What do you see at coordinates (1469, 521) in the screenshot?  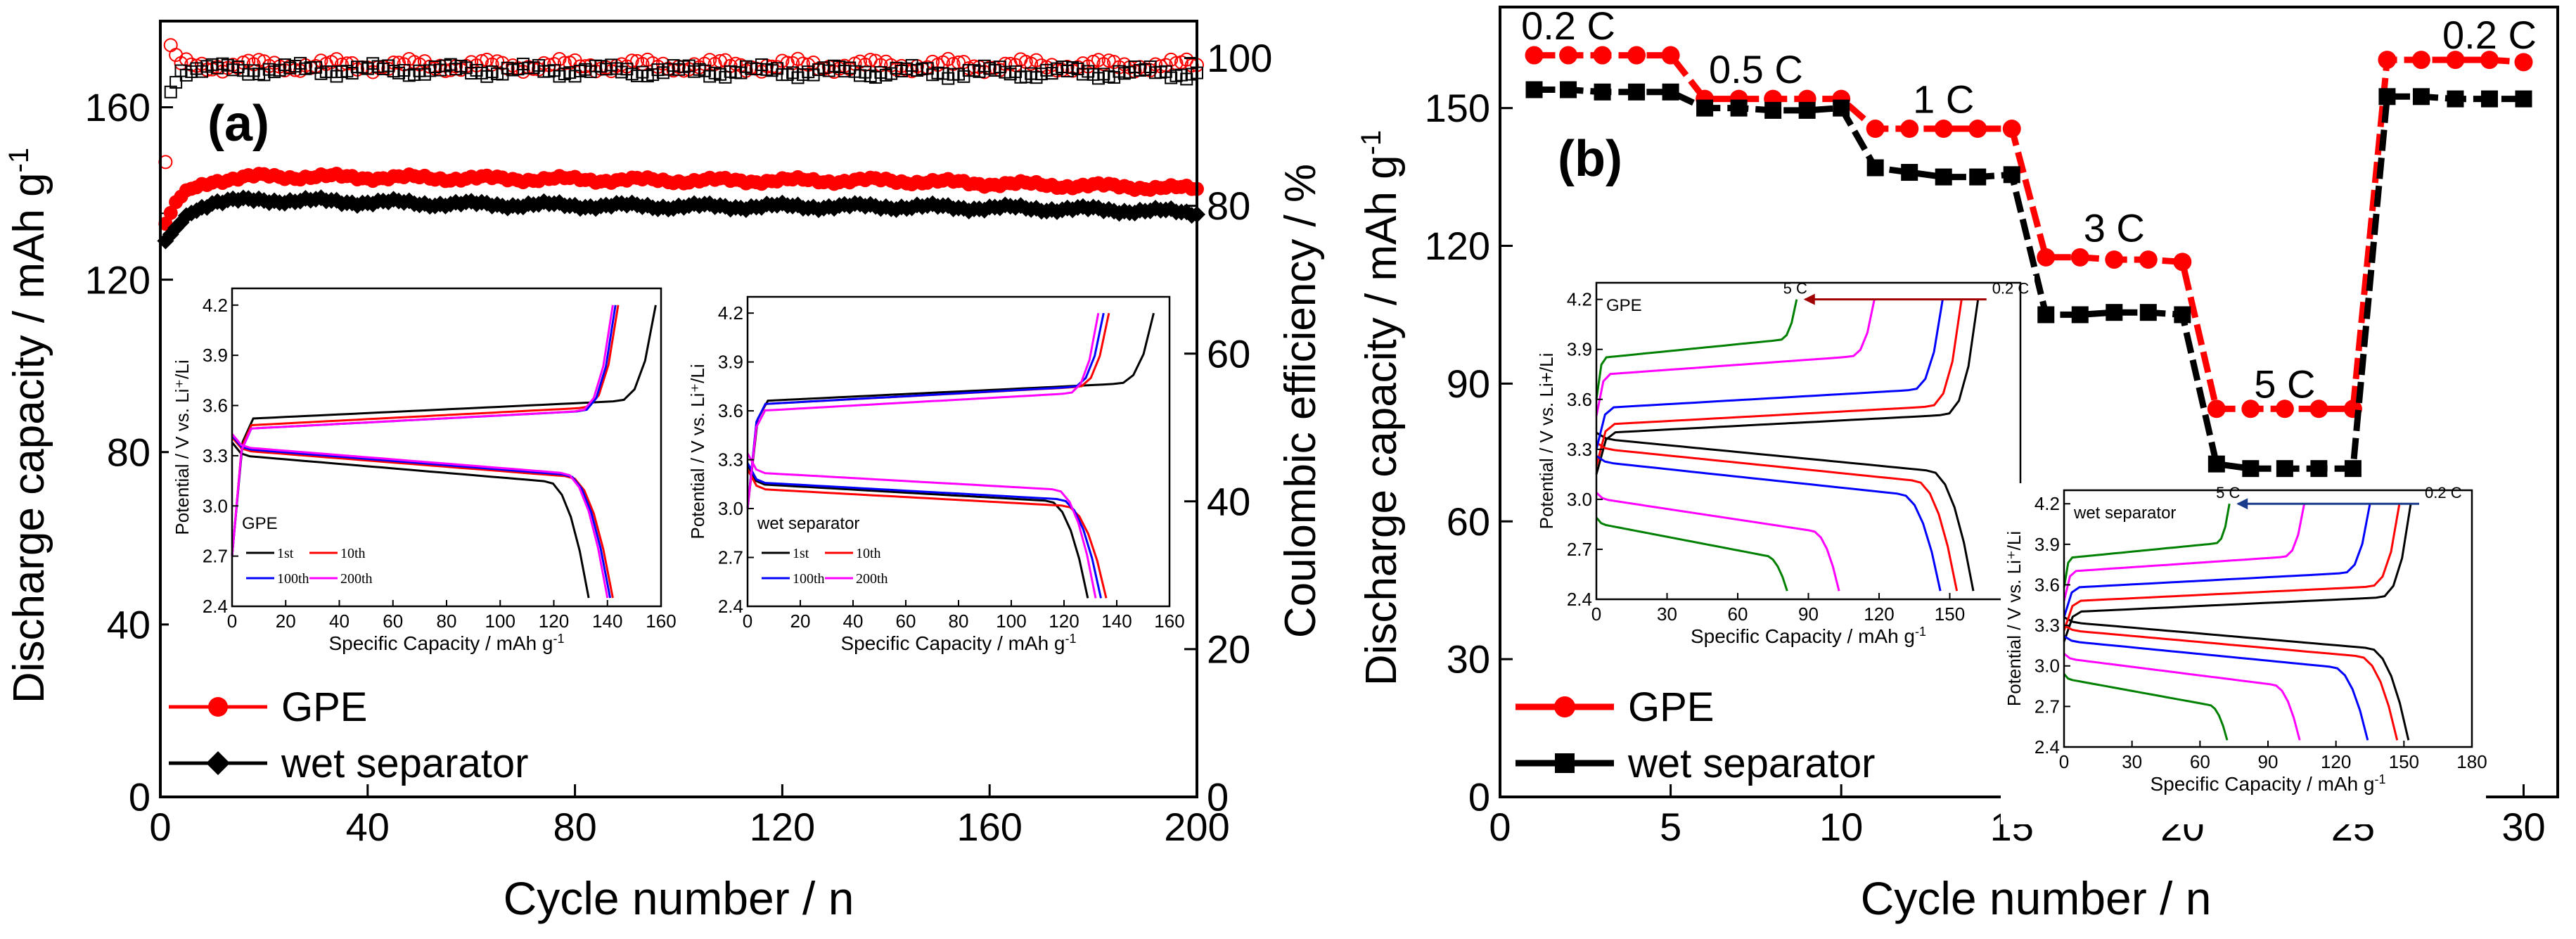 I see `panel-b-y-tick-label: 60` at bounding box center [1469, 521].